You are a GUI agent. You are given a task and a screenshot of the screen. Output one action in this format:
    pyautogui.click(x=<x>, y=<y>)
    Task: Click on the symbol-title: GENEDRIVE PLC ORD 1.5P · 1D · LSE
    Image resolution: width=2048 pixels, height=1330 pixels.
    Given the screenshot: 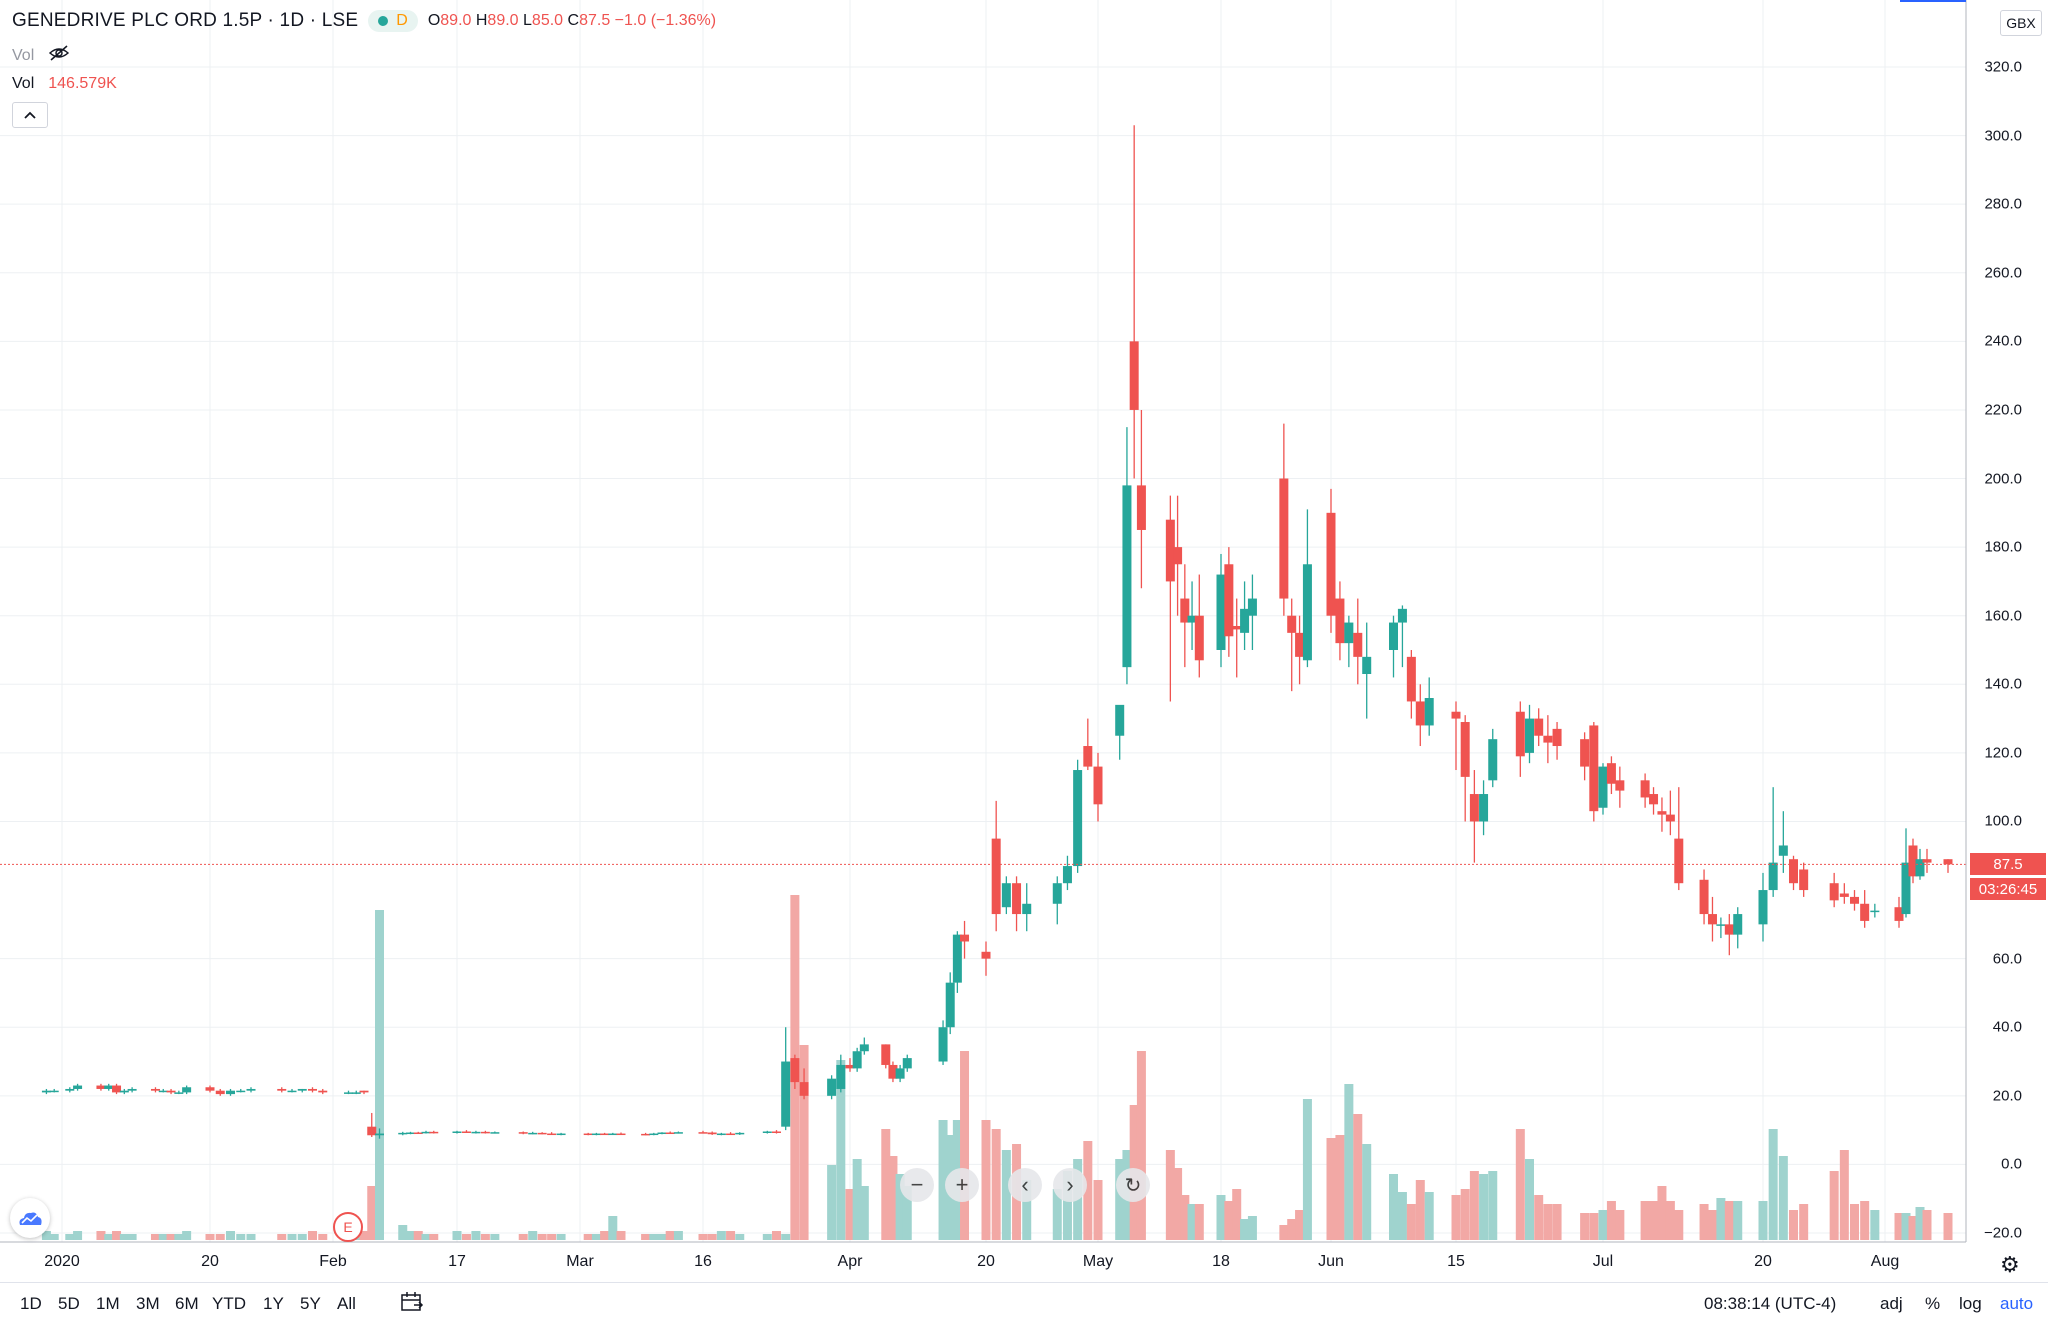 What is the action you would take?
    pyautogui.click(x=185, y=20)
    